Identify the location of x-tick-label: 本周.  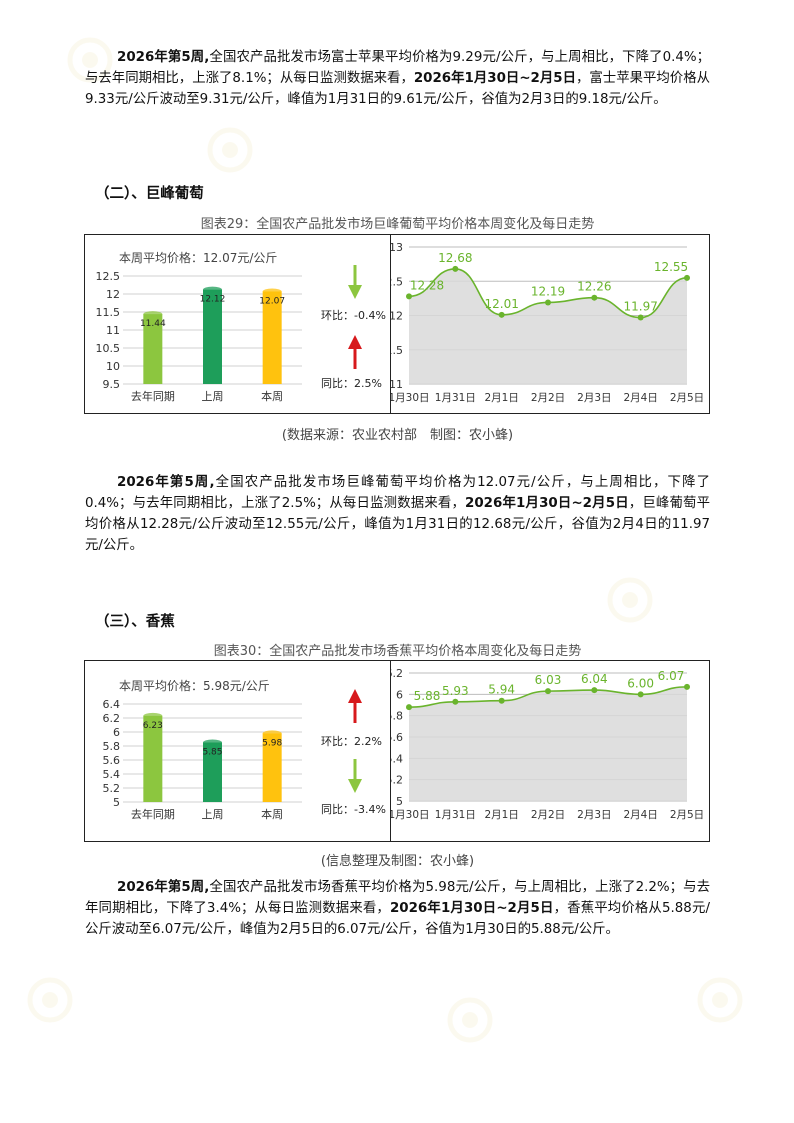
(272, 814).